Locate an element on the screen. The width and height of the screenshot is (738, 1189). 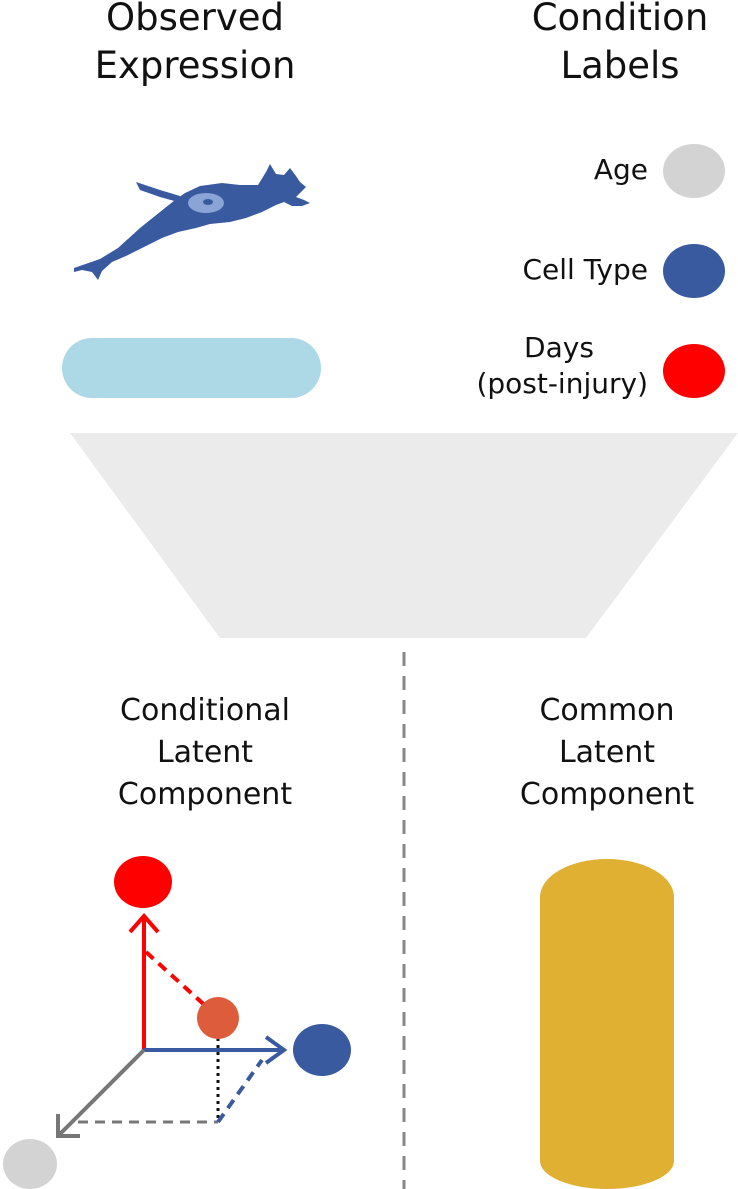
cell-body is located at coordinates (192, 222).